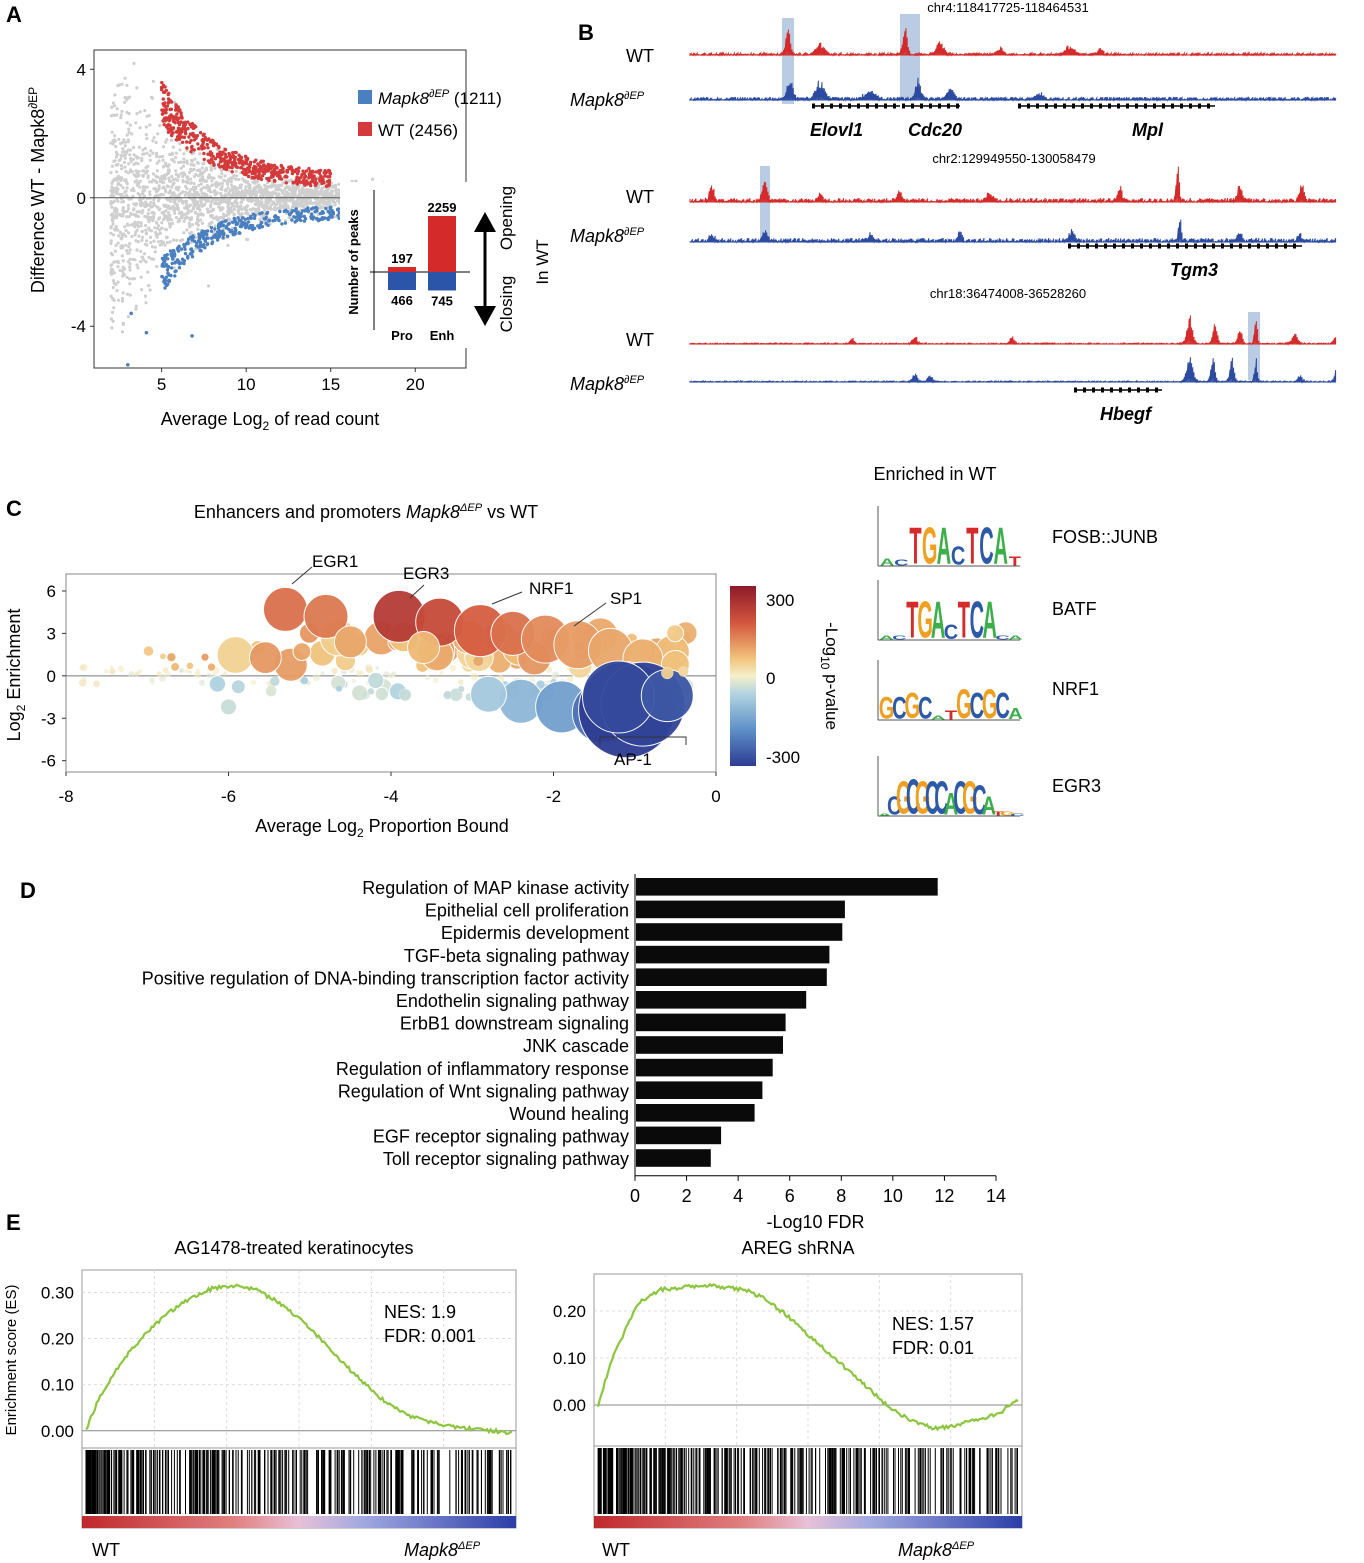  What do you see at coordinates (935, 130) in the screenshot?
I see `gene-cdc20: Cdc20` at bounding box center [935, 130].